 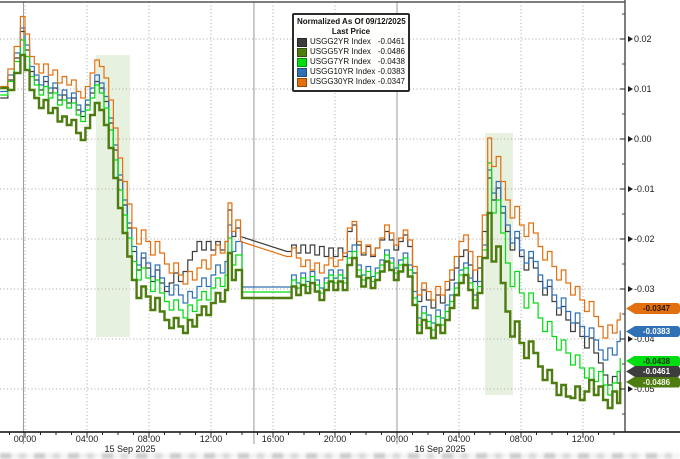 I want to click on y-axis-label: -0.04, so click(x=641, y=339).